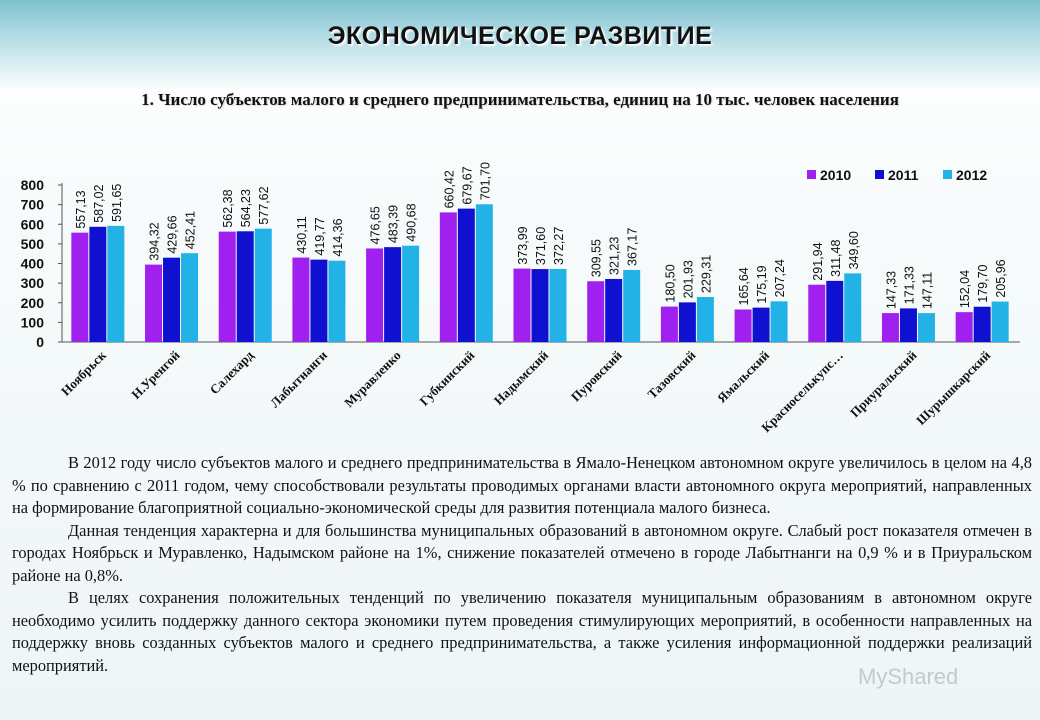 Image resolution: width=1040 pixels, height=720 pixels. What do you see at coordinates (467, 185) in the screenshot?
I see `bar-value-label: 679,67` at bounding box center [467, 185].